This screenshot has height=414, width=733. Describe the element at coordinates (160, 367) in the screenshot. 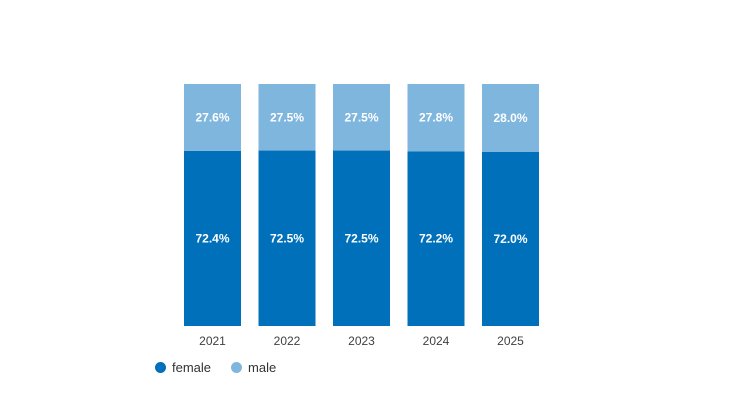

I see `legend-swatch-female` at that location.